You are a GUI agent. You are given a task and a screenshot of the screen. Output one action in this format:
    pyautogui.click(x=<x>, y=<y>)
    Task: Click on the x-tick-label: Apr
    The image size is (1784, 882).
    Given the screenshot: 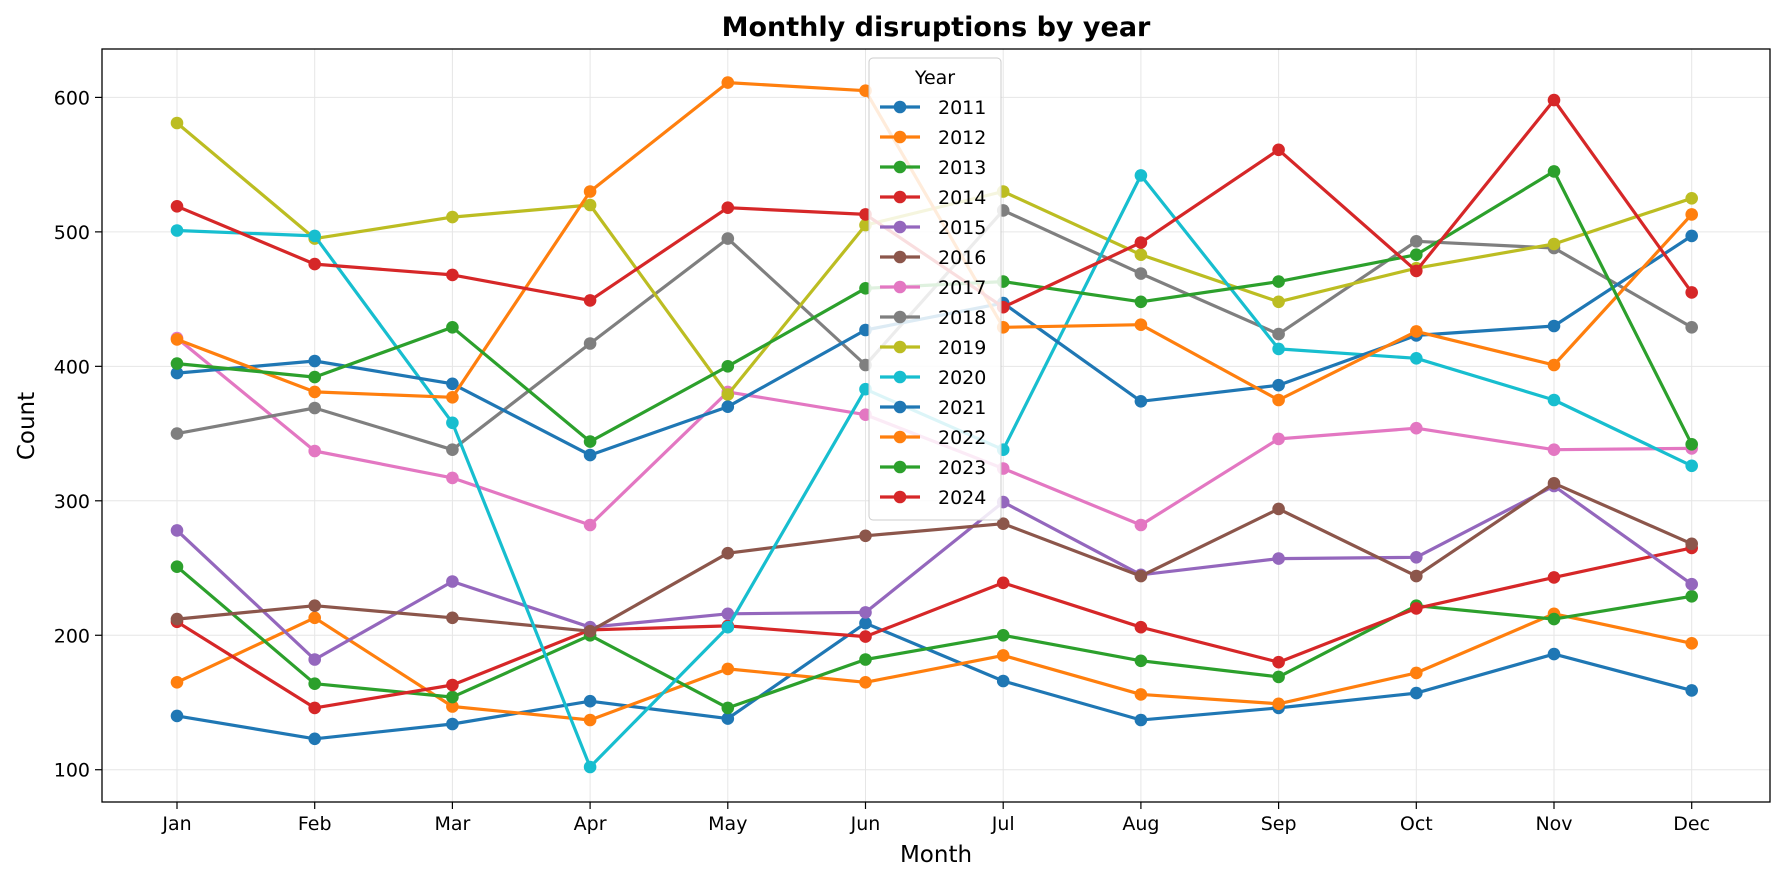 What is the action you would take?
    pyautogui.click(x=590, y=824)
    